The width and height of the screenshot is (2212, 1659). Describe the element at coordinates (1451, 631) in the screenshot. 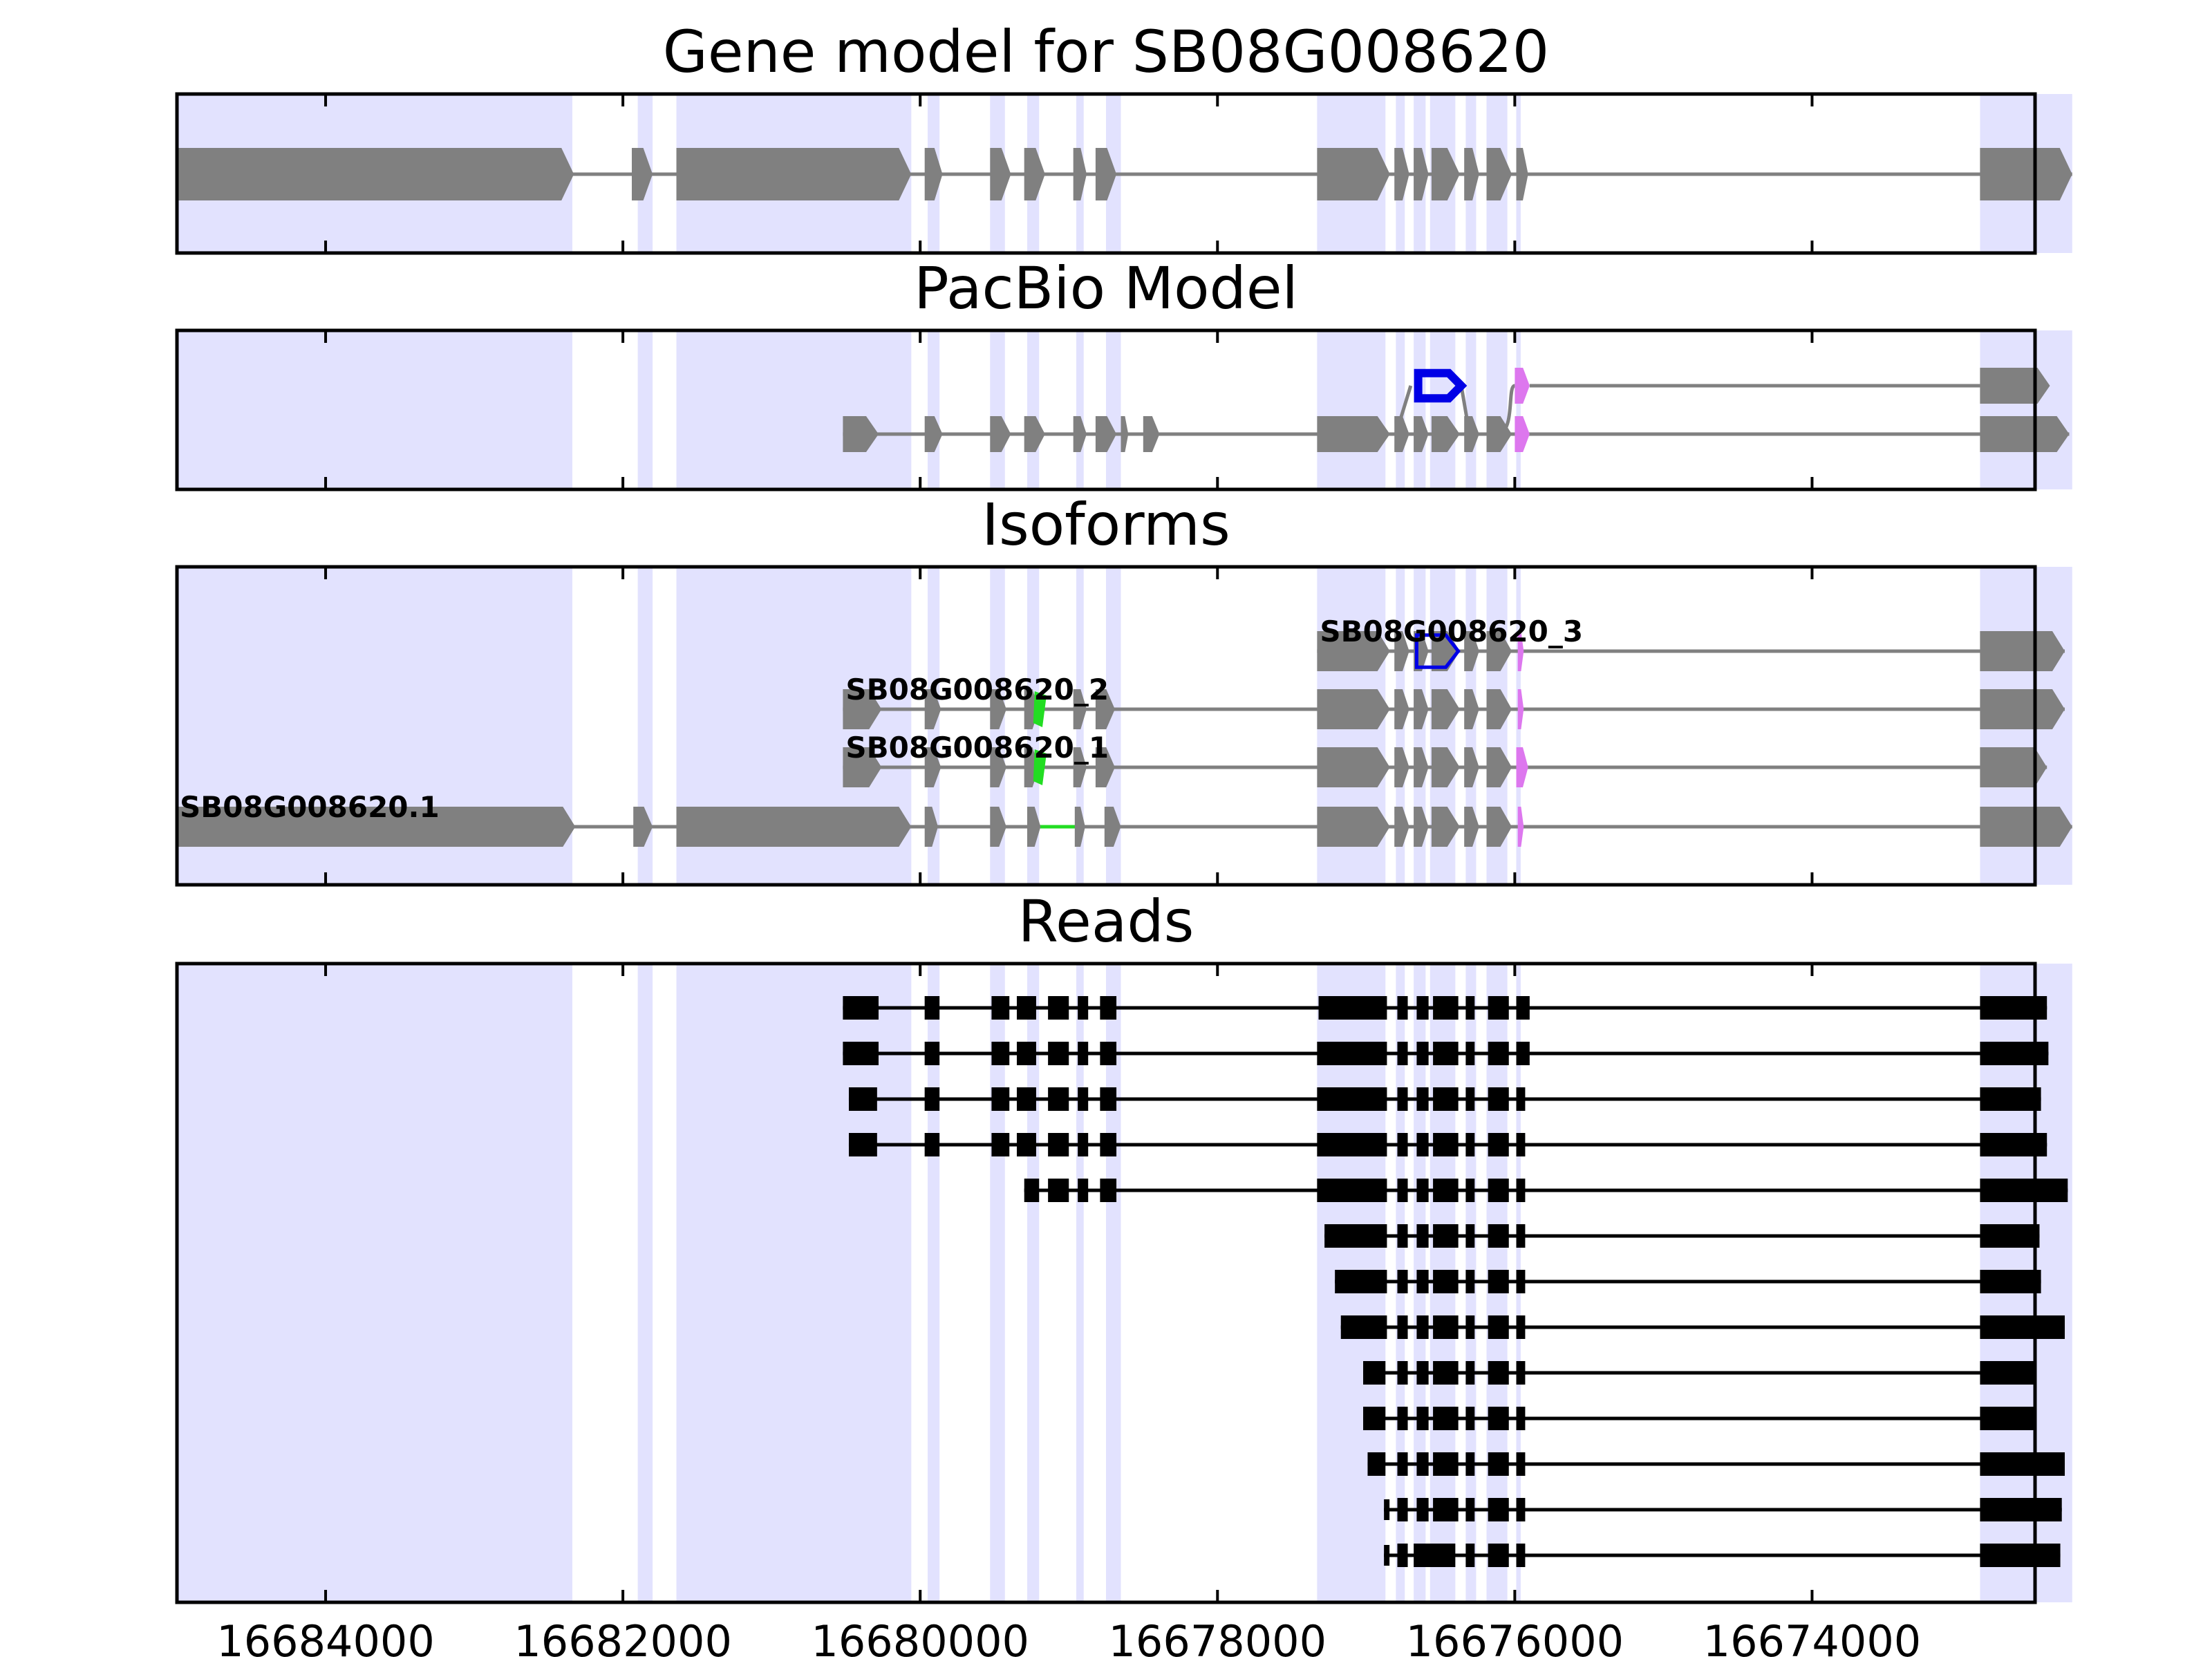

I see `isoform-label: SB08G008620_3` at that location.